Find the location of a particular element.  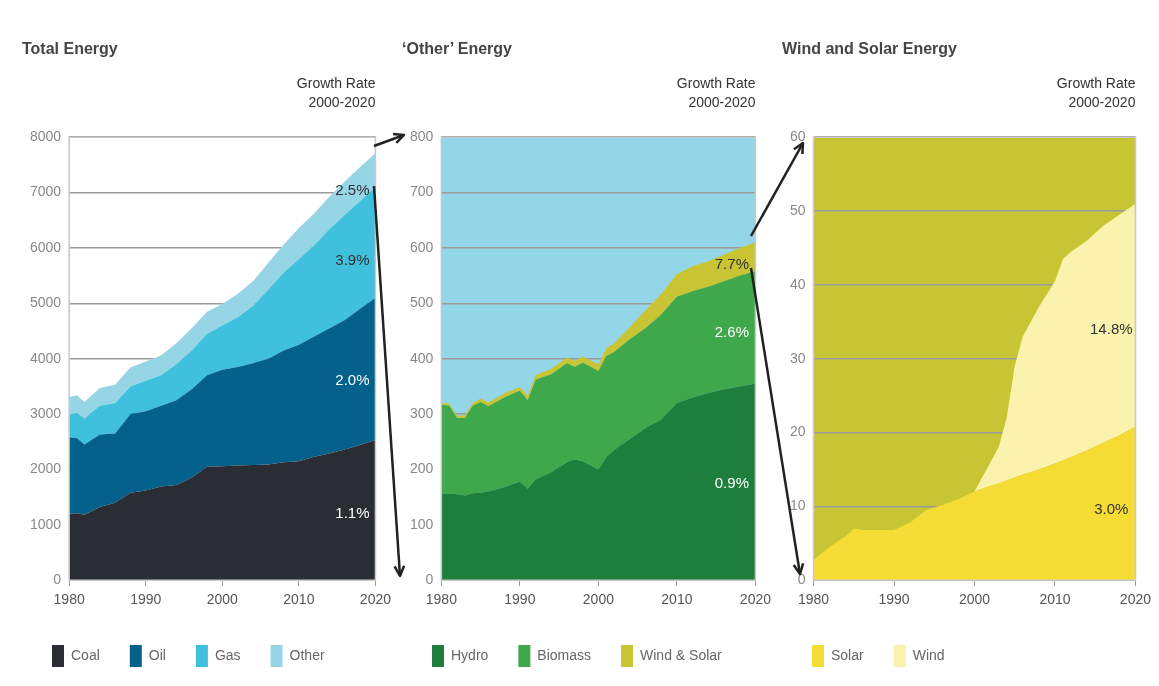

legend-label: Biomass is located at coordinates (564, 654).